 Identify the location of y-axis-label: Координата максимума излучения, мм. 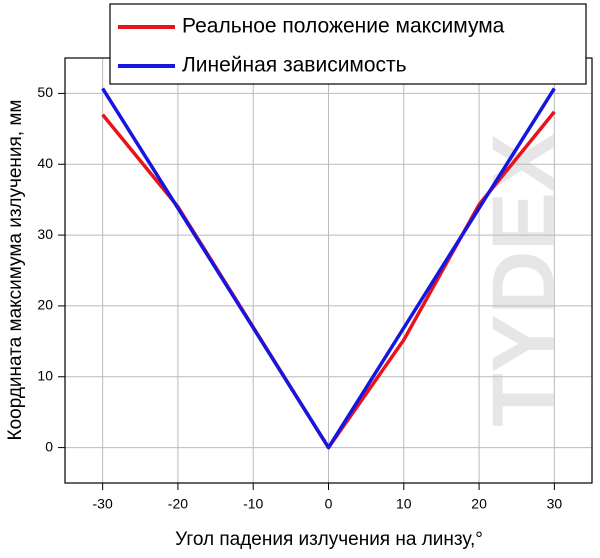
(15, 270).